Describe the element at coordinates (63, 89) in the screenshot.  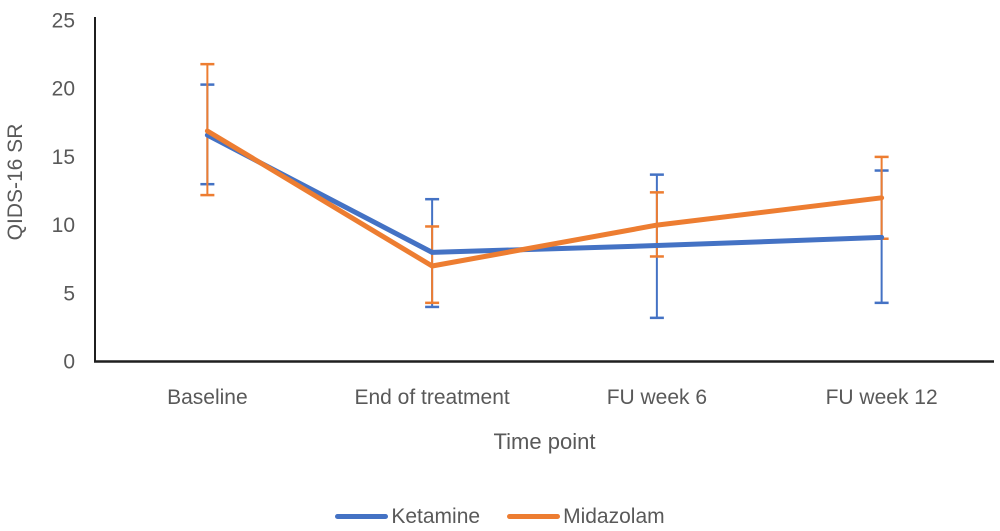
I see `y-tick-label: 20` at that location.